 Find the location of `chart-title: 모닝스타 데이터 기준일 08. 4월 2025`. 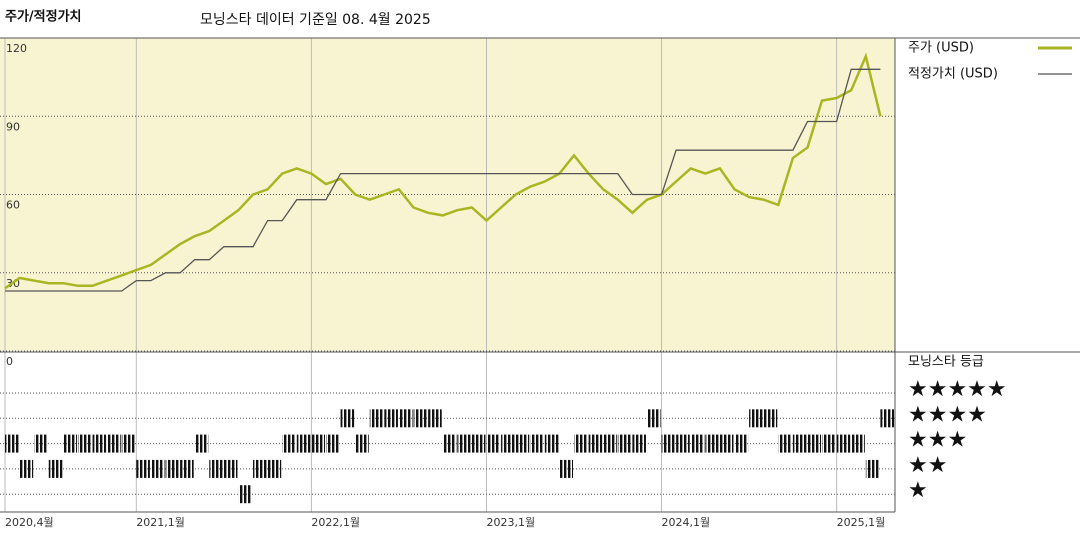

chart-title: 모닝스타 데이터 기준일 08. 4월 2025 is located at coordinates (315, 20).